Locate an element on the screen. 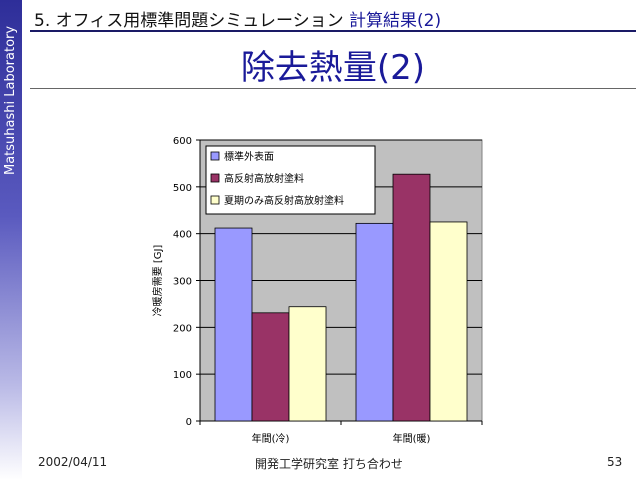  footer-date: 2002/04/11 is located at coordinates (73, 462).